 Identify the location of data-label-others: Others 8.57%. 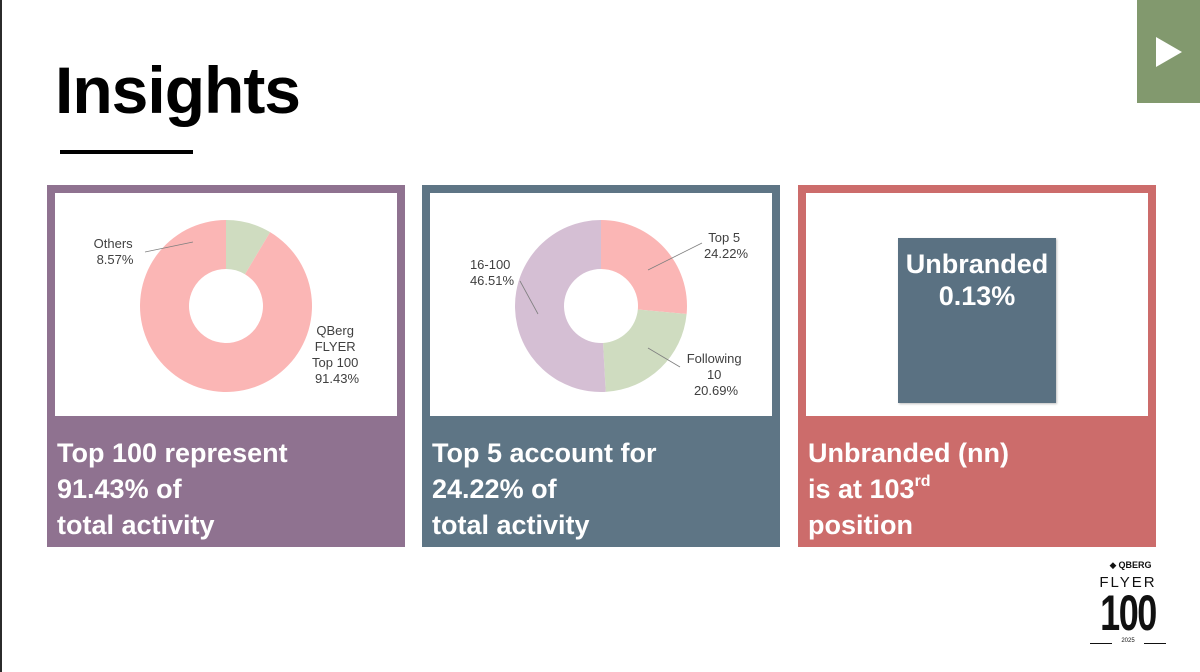
(115, 251).